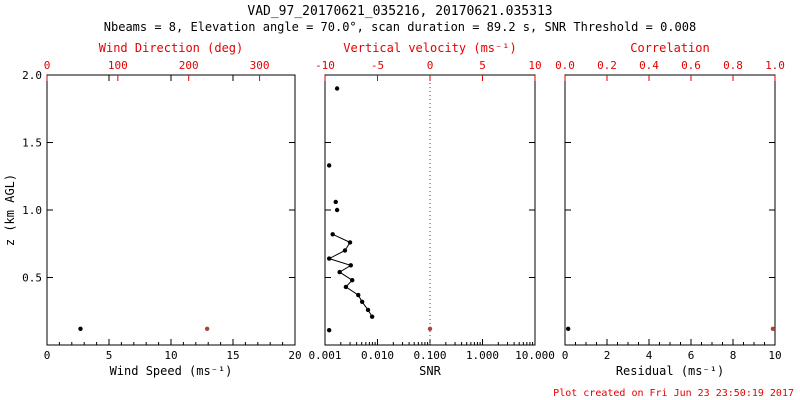 The height and width of the screenshot is (400, 800). Describe the element at coordinates (32, 143) in the screenshot. I see `y-tick-label: 1.5` at that location.